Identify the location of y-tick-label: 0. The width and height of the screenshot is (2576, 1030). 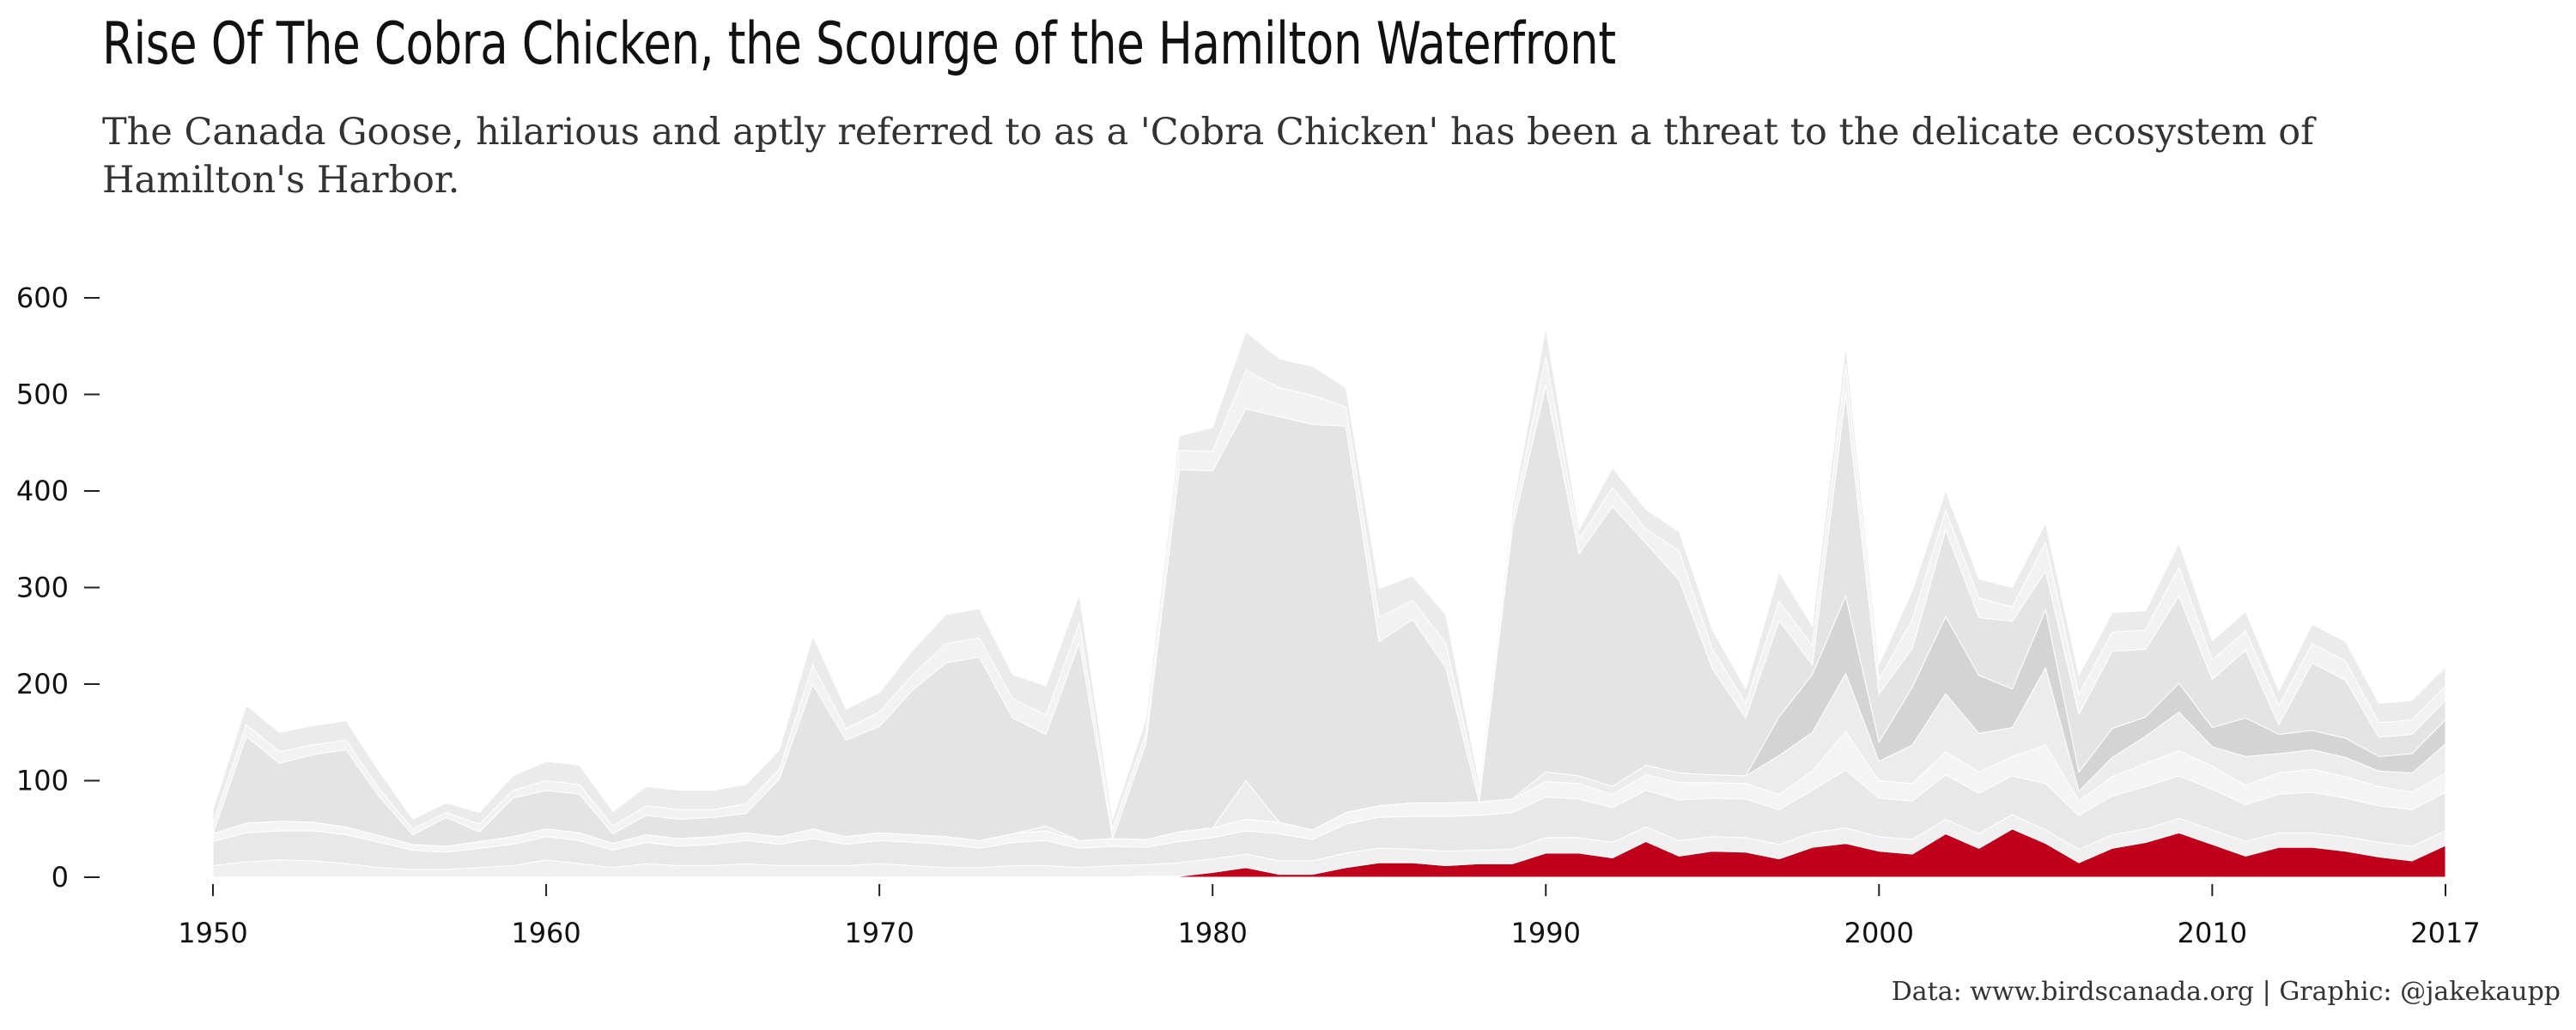
(61, 877).